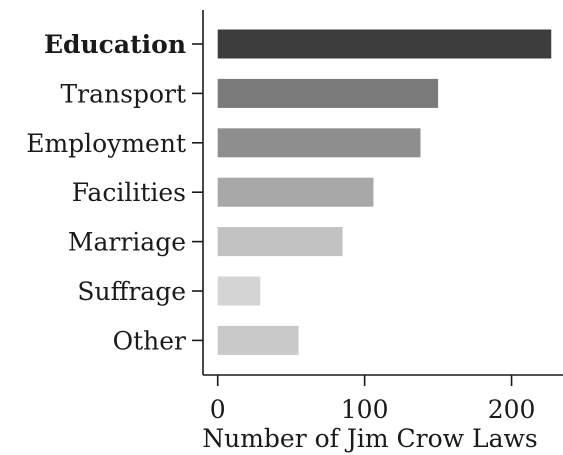  I want to click on category-ticks, so click(197, 192).